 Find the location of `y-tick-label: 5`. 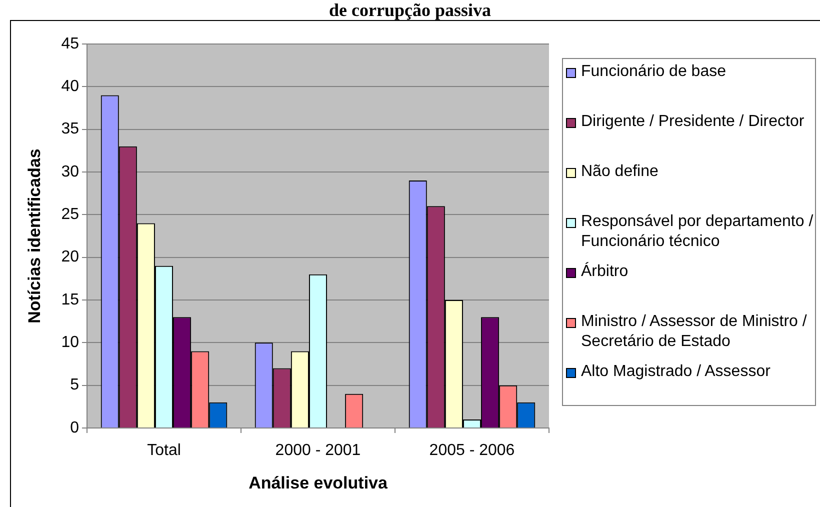

y-tick-label: 5 is located at coordinates (75, 385).